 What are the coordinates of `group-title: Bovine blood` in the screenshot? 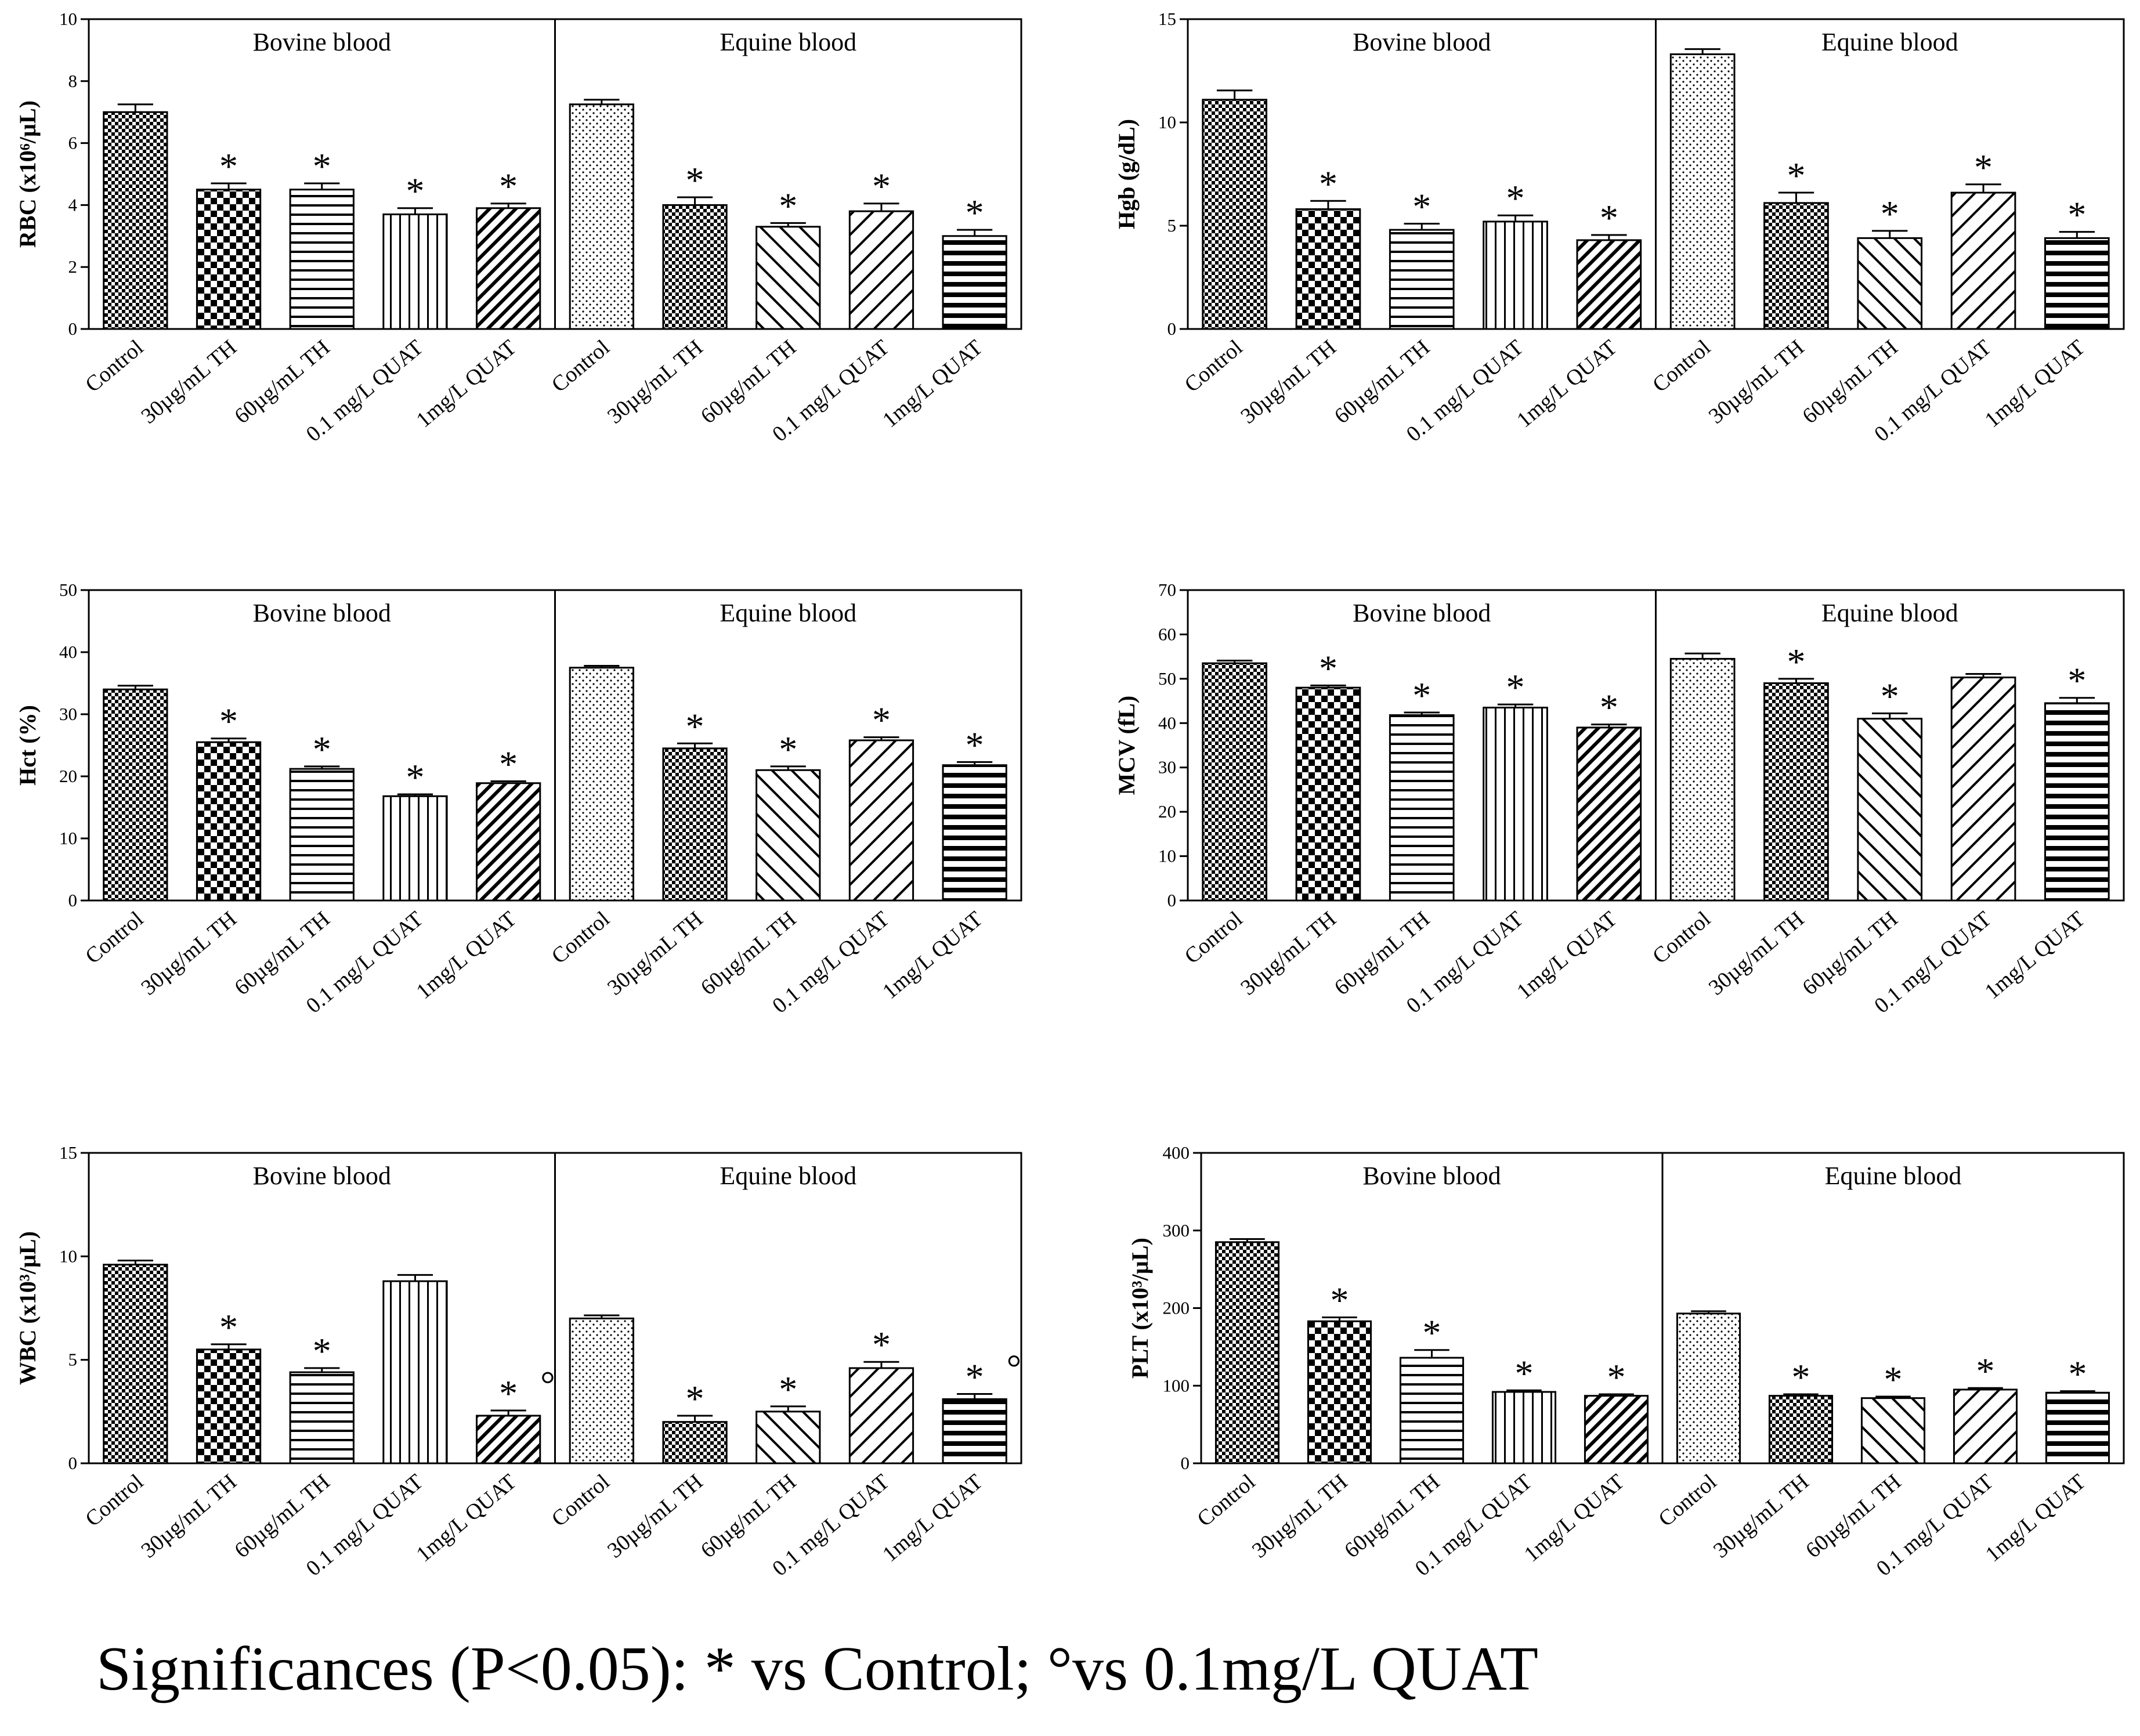 It's located at (322, 42).